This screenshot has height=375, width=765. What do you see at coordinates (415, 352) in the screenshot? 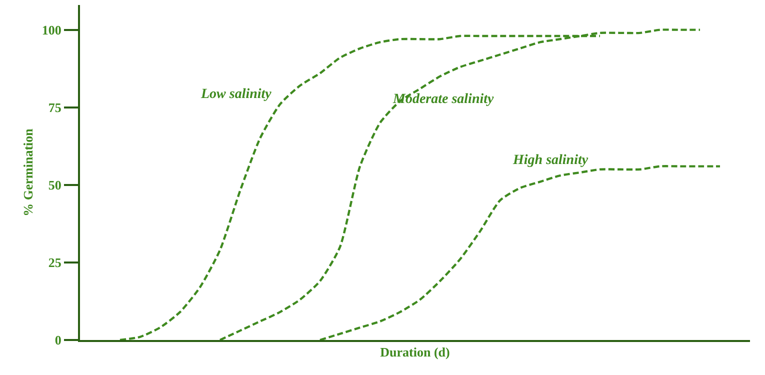
I see `x-axis-title: Duration (d)` at bounding box center [415, 352].